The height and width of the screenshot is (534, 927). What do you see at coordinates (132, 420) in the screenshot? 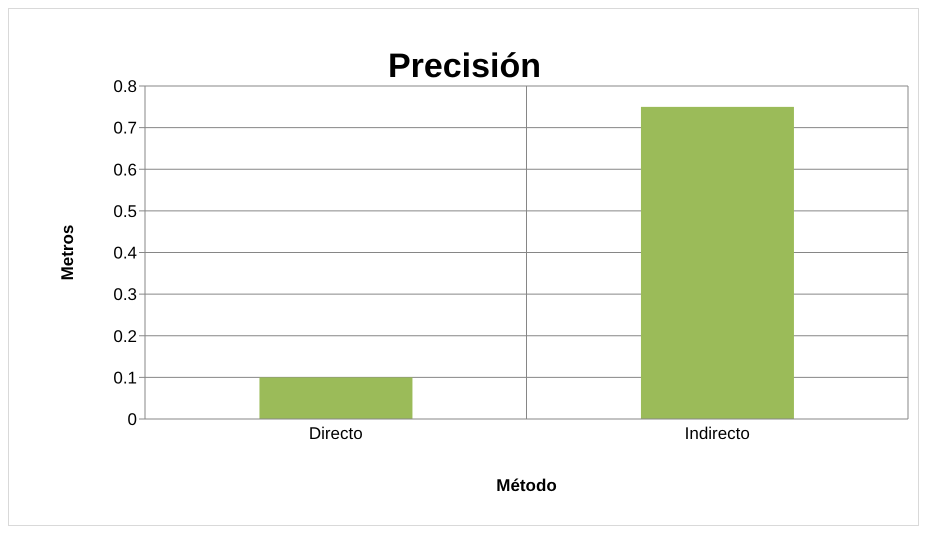
I see `y-tick-label: 0` at bounding box center [132, 420].